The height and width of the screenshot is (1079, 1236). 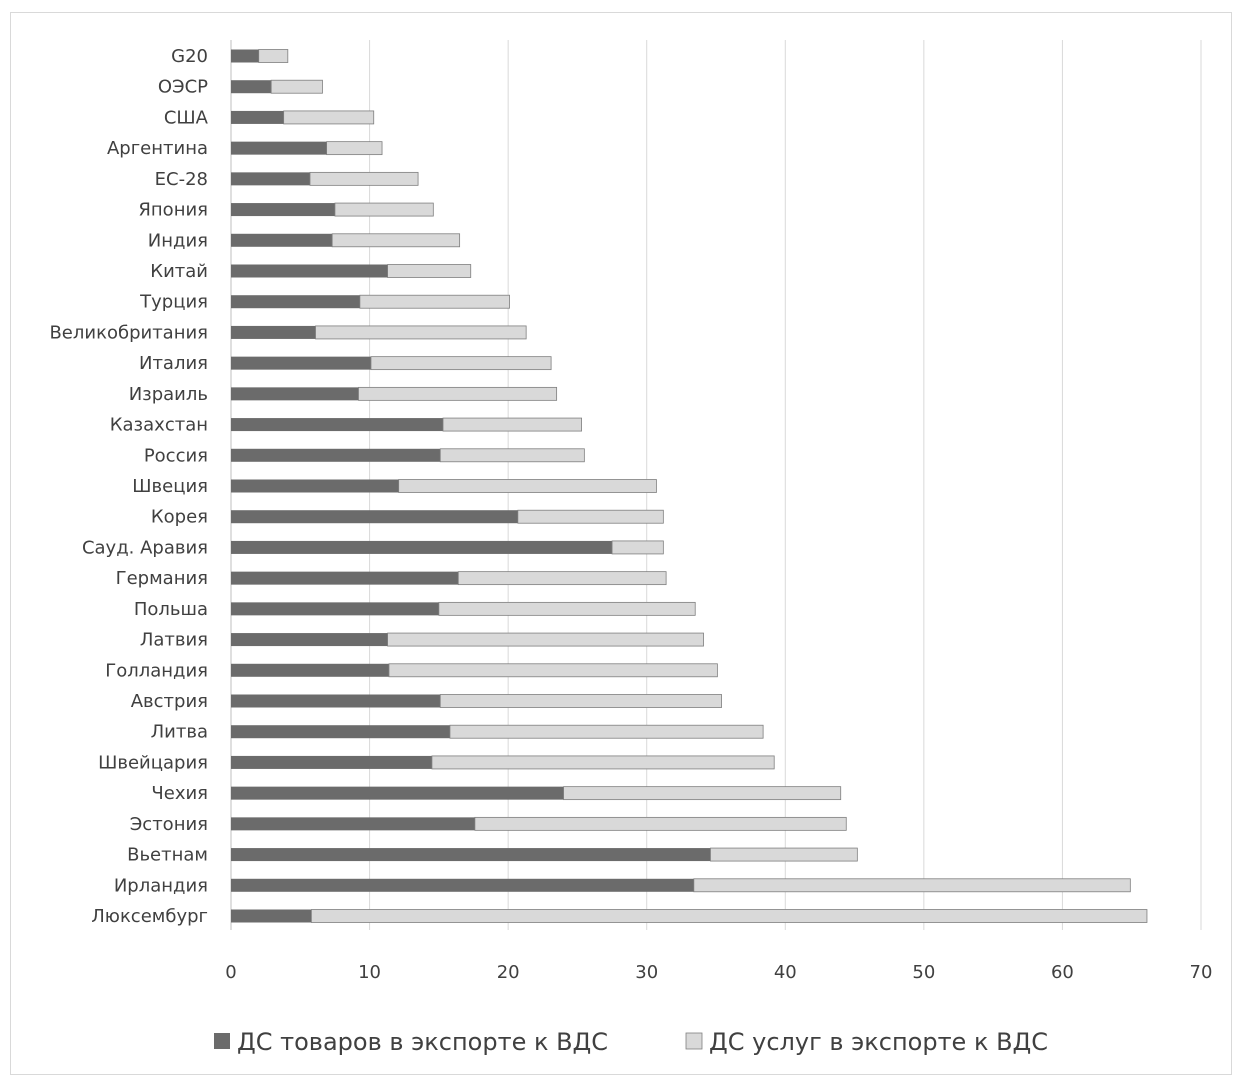 What do you see at coordinates (174, 640) in the screenshot?
I see `category-label: Латвия` at bounding box center [174, 640].